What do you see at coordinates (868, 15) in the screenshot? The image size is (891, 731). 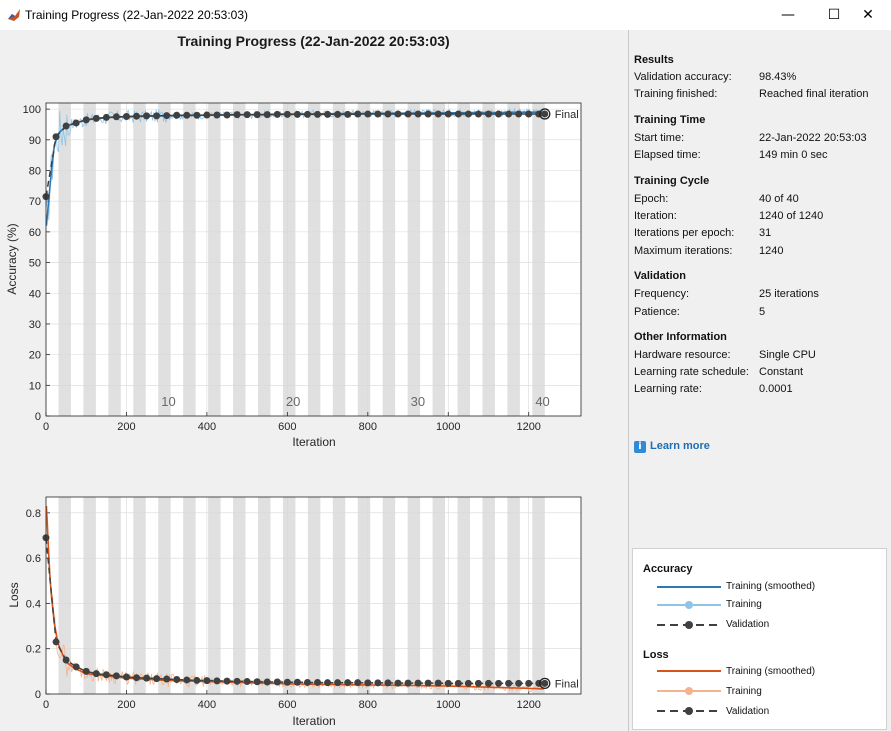 I see `close-button: ✕` at bounding box center [868, 15].